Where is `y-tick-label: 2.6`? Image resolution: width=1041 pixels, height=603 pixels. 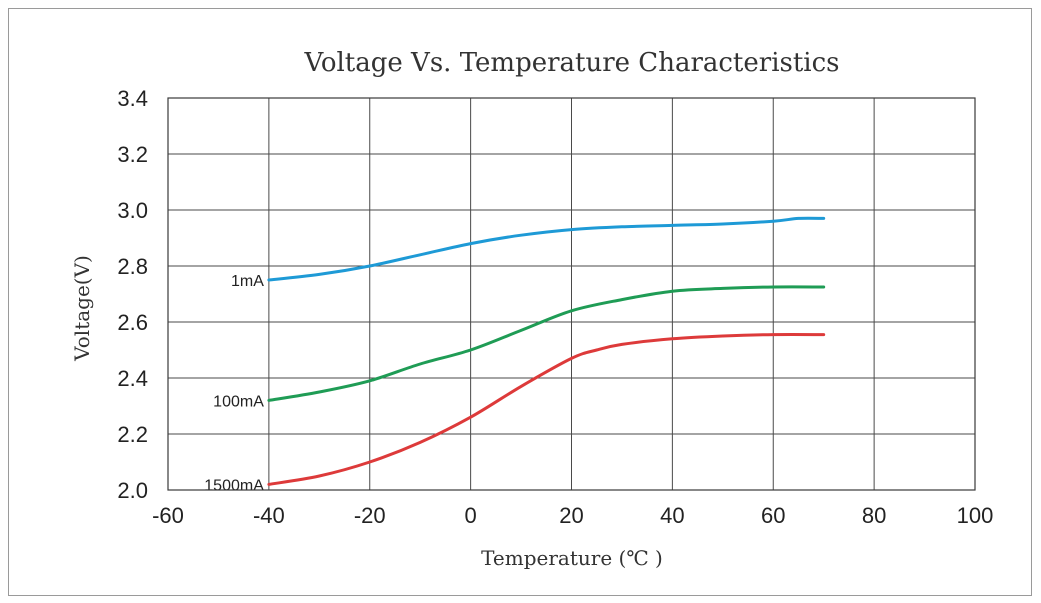 y-tick-label: 2.6 is located at coordinates (132, 322).